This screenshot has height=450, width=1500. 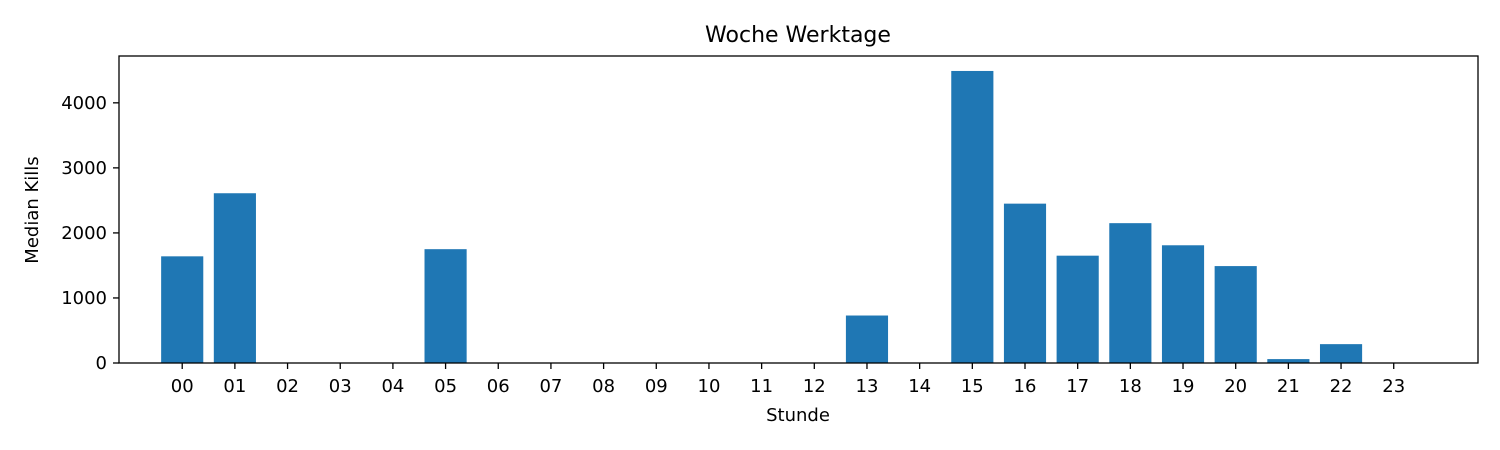 What do you see at coordinates (1288, 386) in the screenshot?
I see `x-tick-label-21: 21` at bounding box center [1288, 386].